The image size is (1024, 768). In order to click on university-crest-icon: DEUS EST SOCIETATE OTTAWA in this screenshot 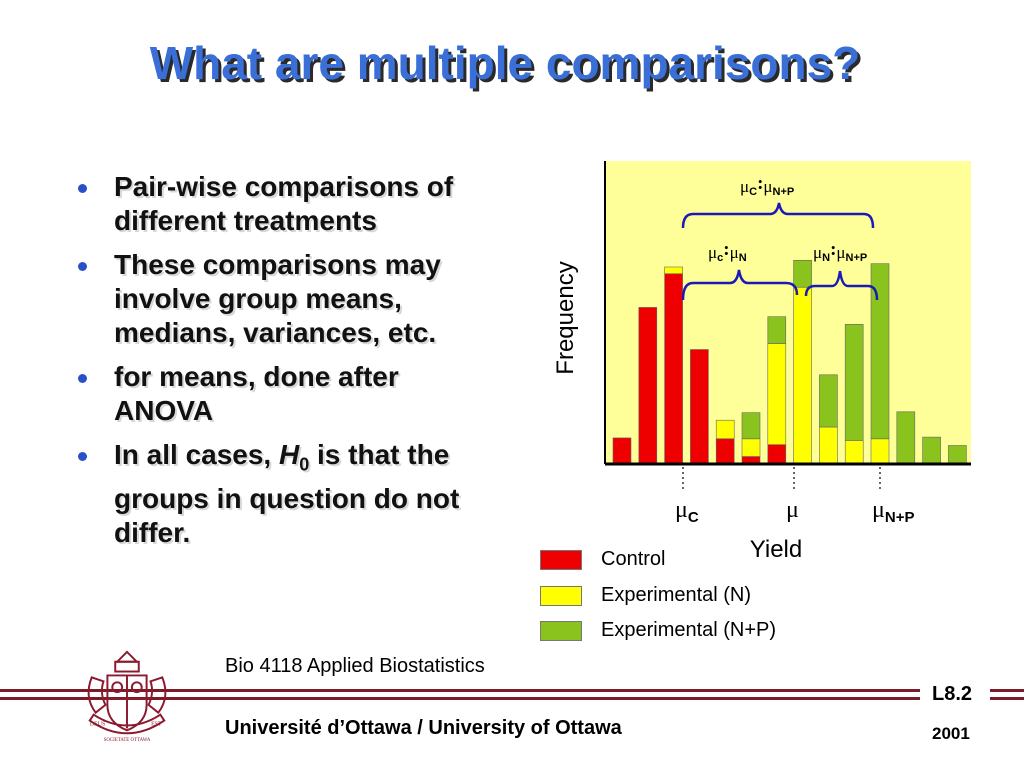, I will do `click(127, 696)`.